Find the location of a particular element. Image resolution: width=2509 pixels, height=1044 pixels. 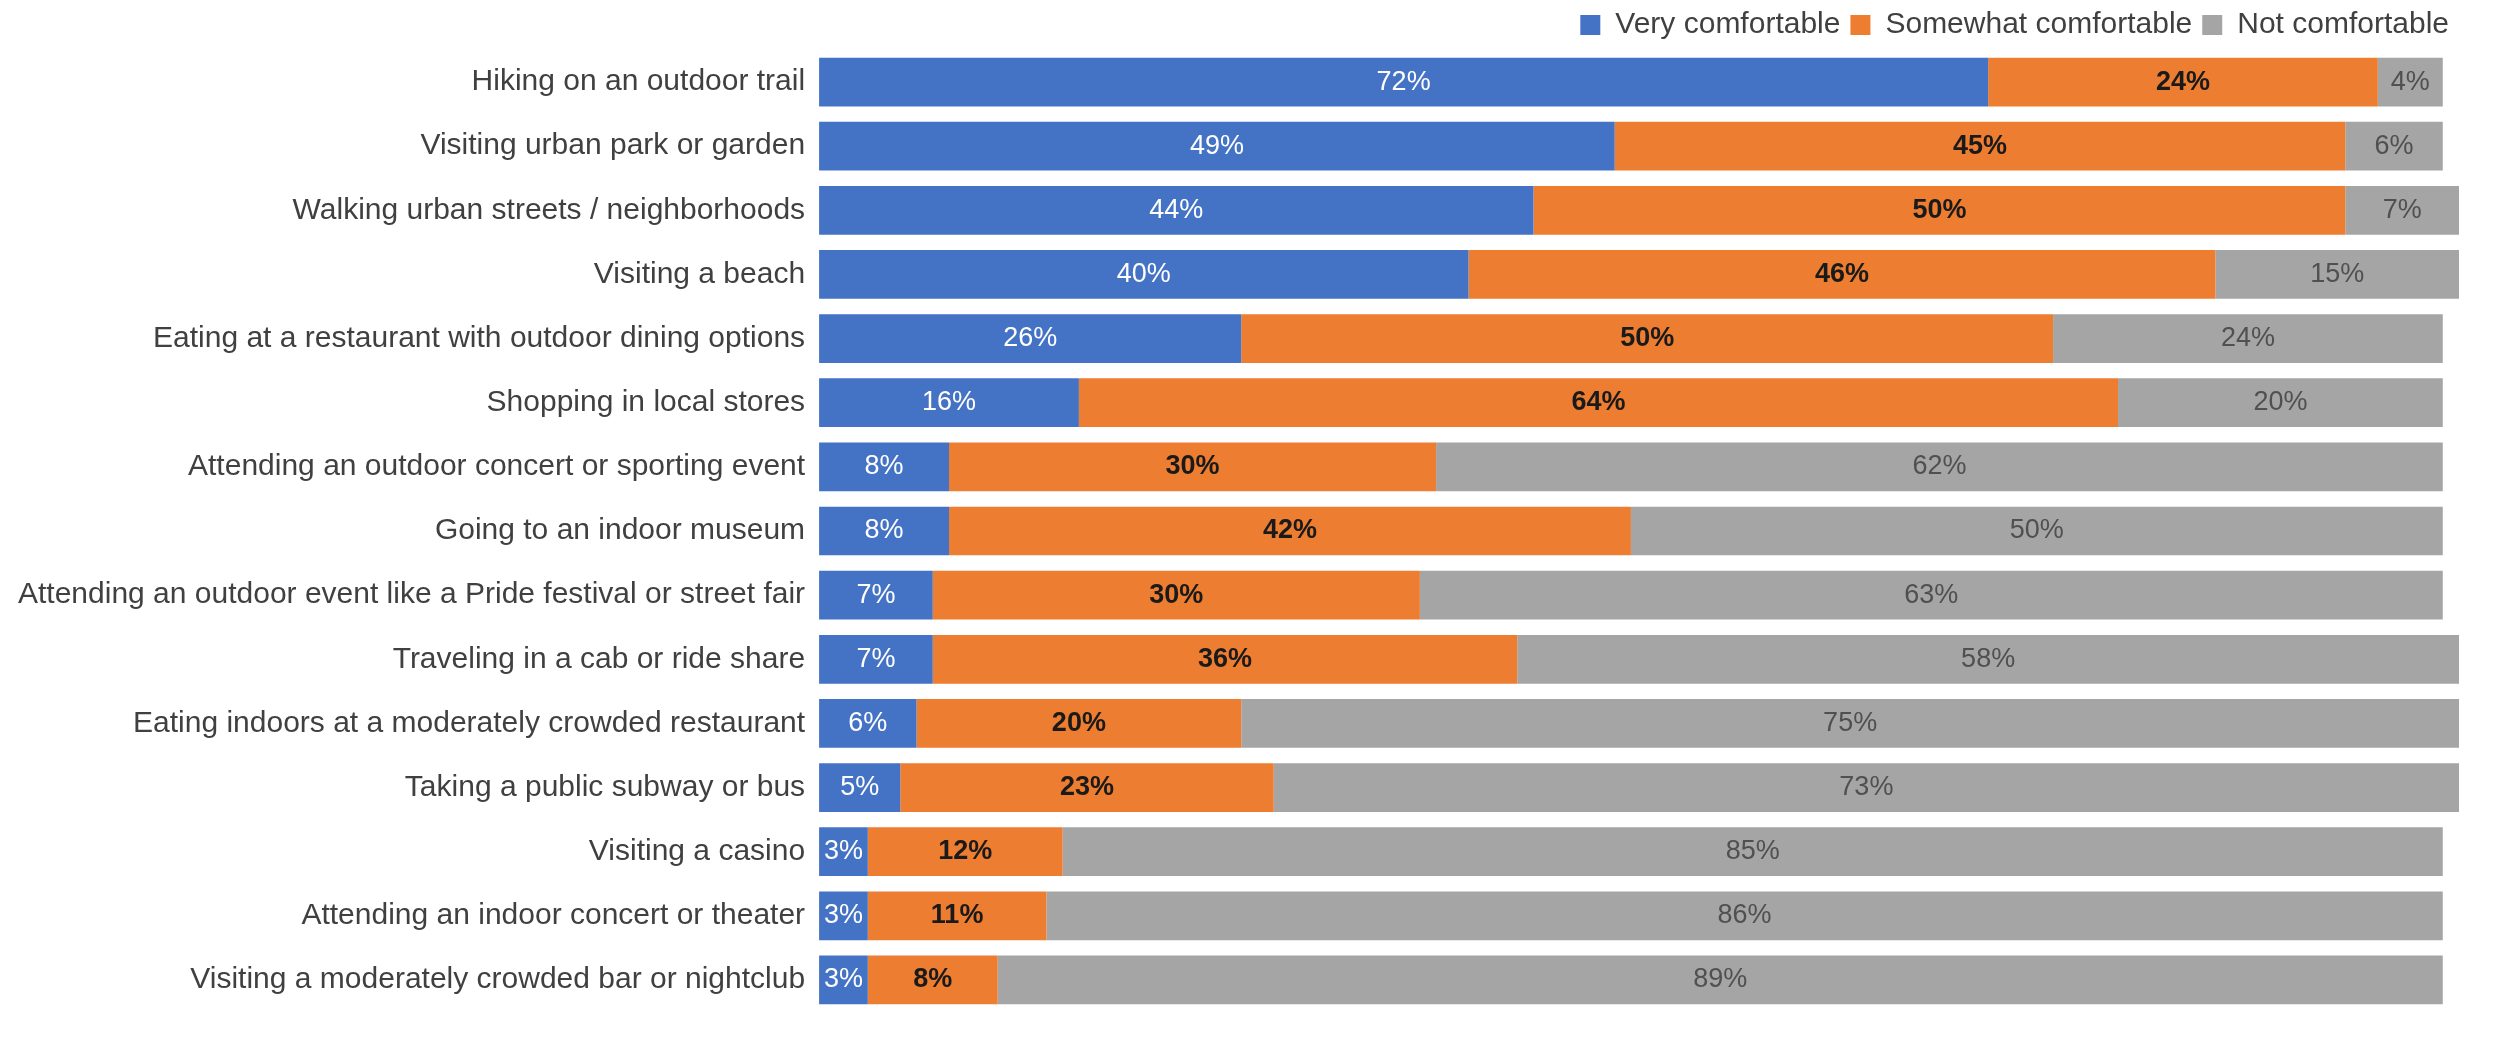

y-tick-label: Attending an indoor concert or theater is located at coordinates (553, 914).